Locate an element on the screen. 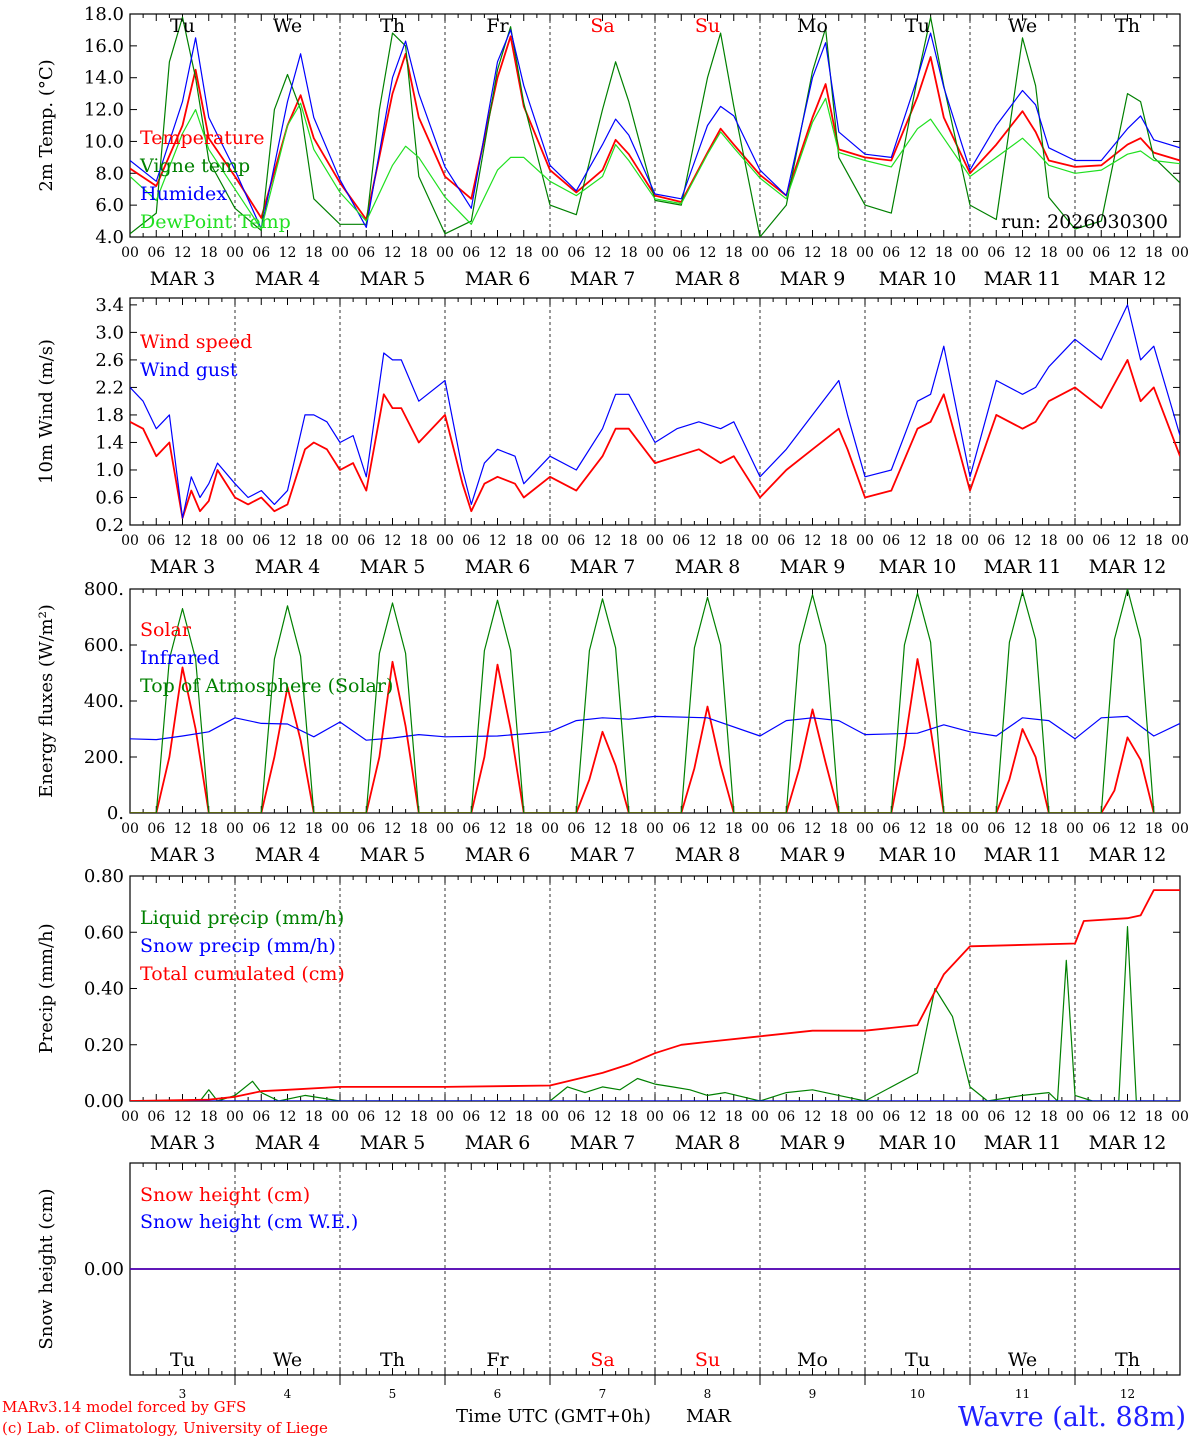 The height and width of the screenshot is (1440, 1194). y-tick-label: 800. is located at coordinates (104, 589).